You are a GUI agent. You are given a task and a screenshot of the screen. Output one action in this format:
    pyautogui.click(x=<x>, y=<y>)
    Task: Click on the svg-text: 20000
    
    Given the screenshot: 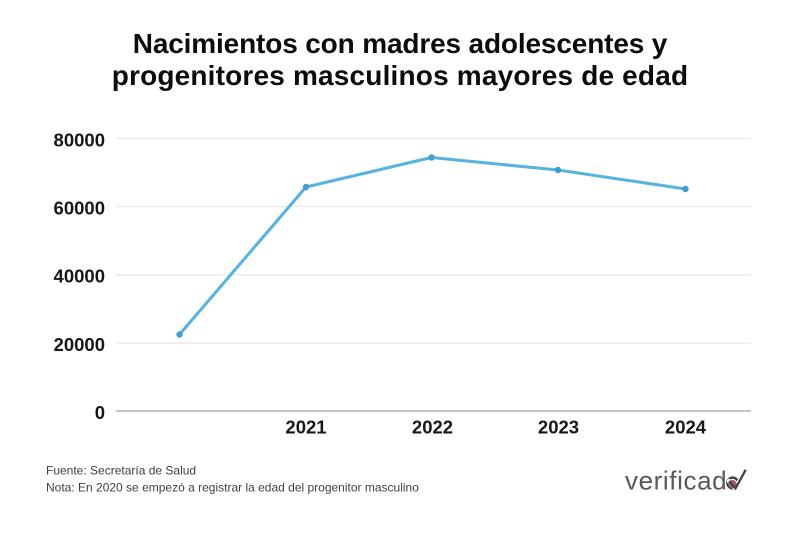 What is the action you would take?
    pyautogui.click(x=79, y=344)
    